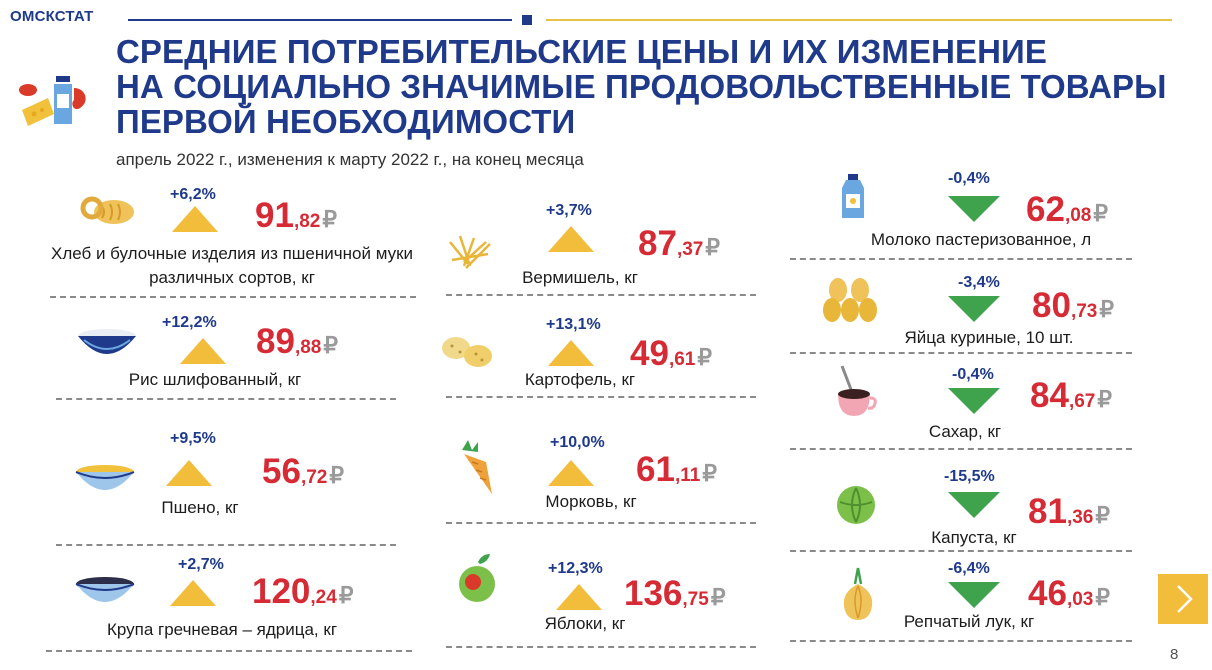 The height and width of the screenshot is (670, 1212). Describe the element at coordinates (585, 623) in the screenshot. I see `label-apple: Яблоки, кг` at that location.